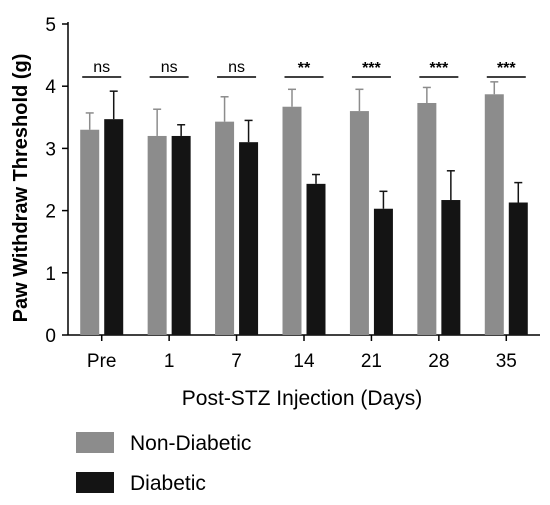 Image resolution: width=550 pixels, height=505 pixels. I want to click on y-tick-label: 2, so click(50, 212).